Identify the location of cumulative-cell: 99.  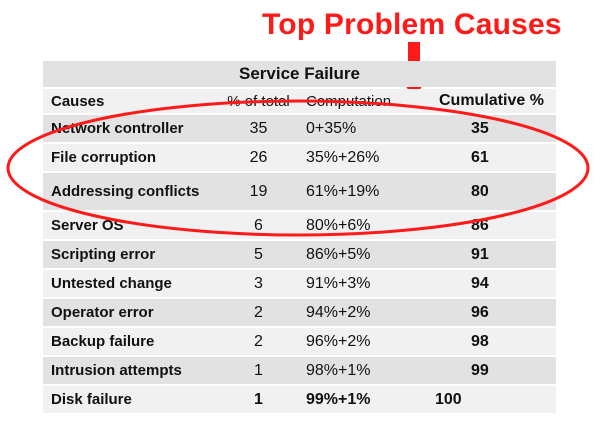
(492, 370).